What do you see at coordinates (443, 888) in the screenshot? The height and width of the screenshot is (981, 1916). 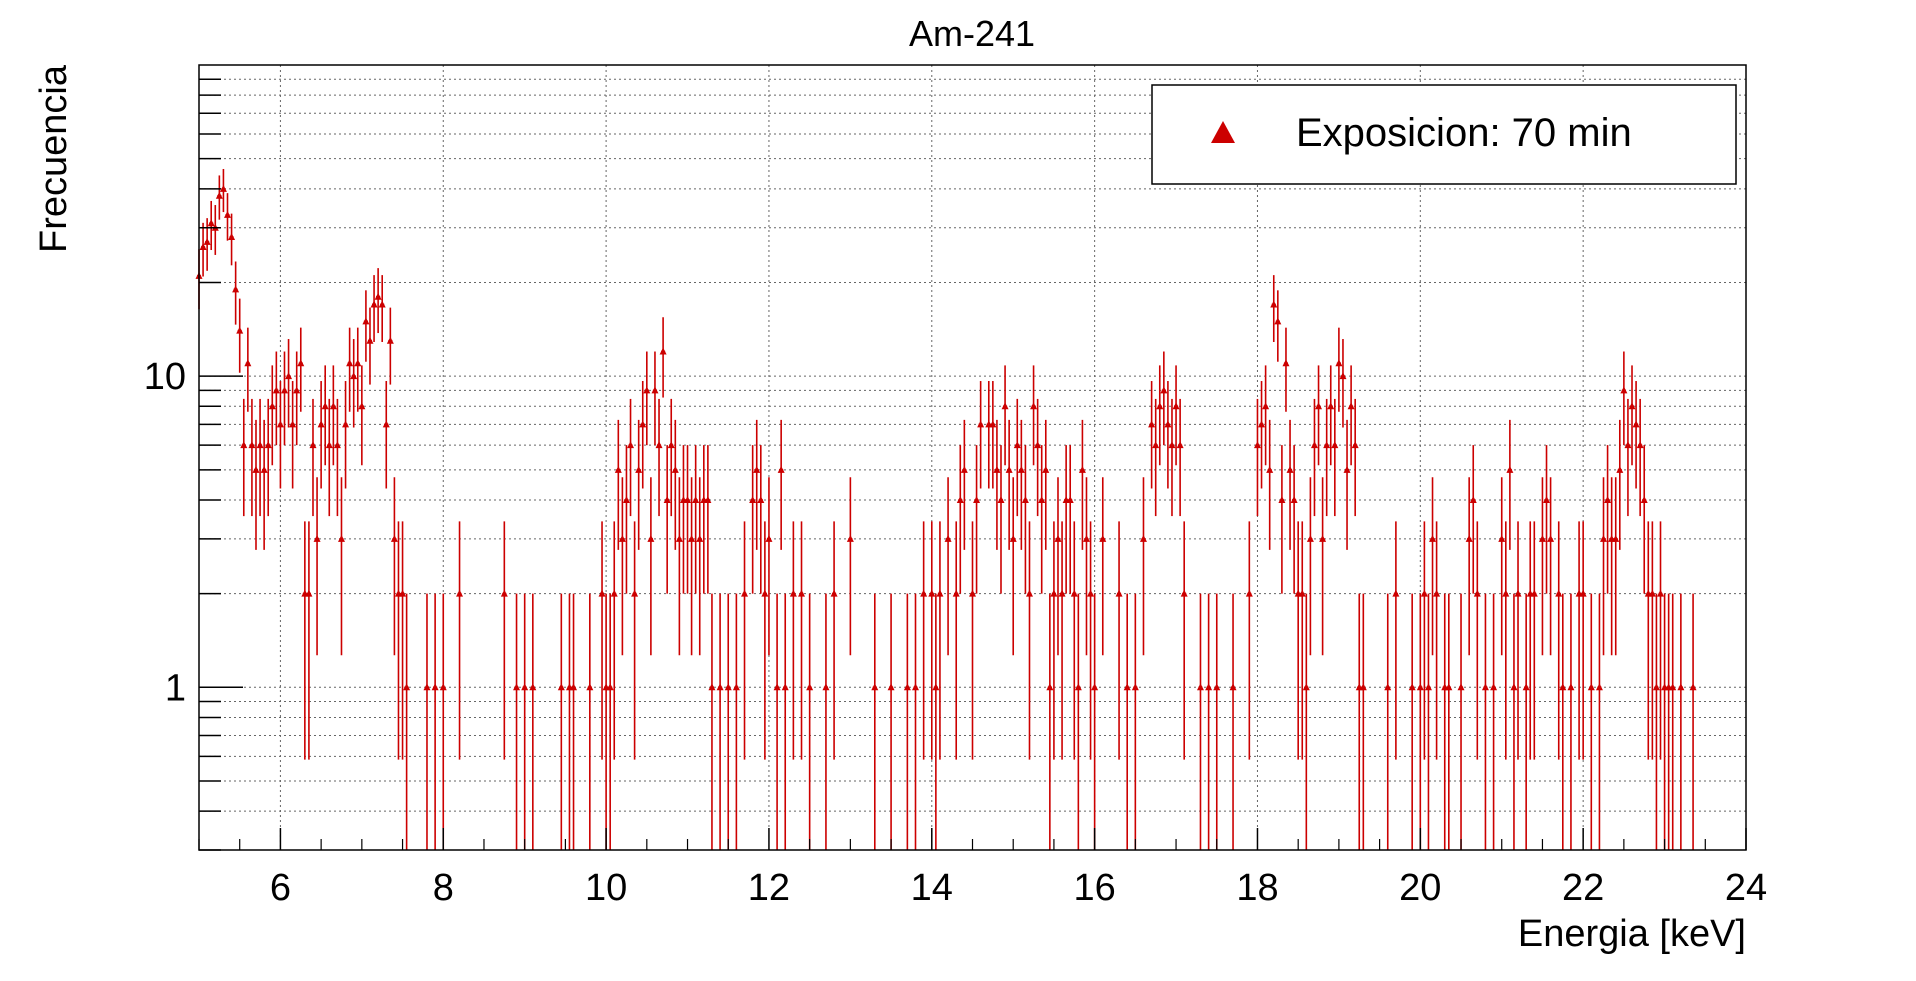 I see `x-tick-label: 8` at bounding box center [443, 888].